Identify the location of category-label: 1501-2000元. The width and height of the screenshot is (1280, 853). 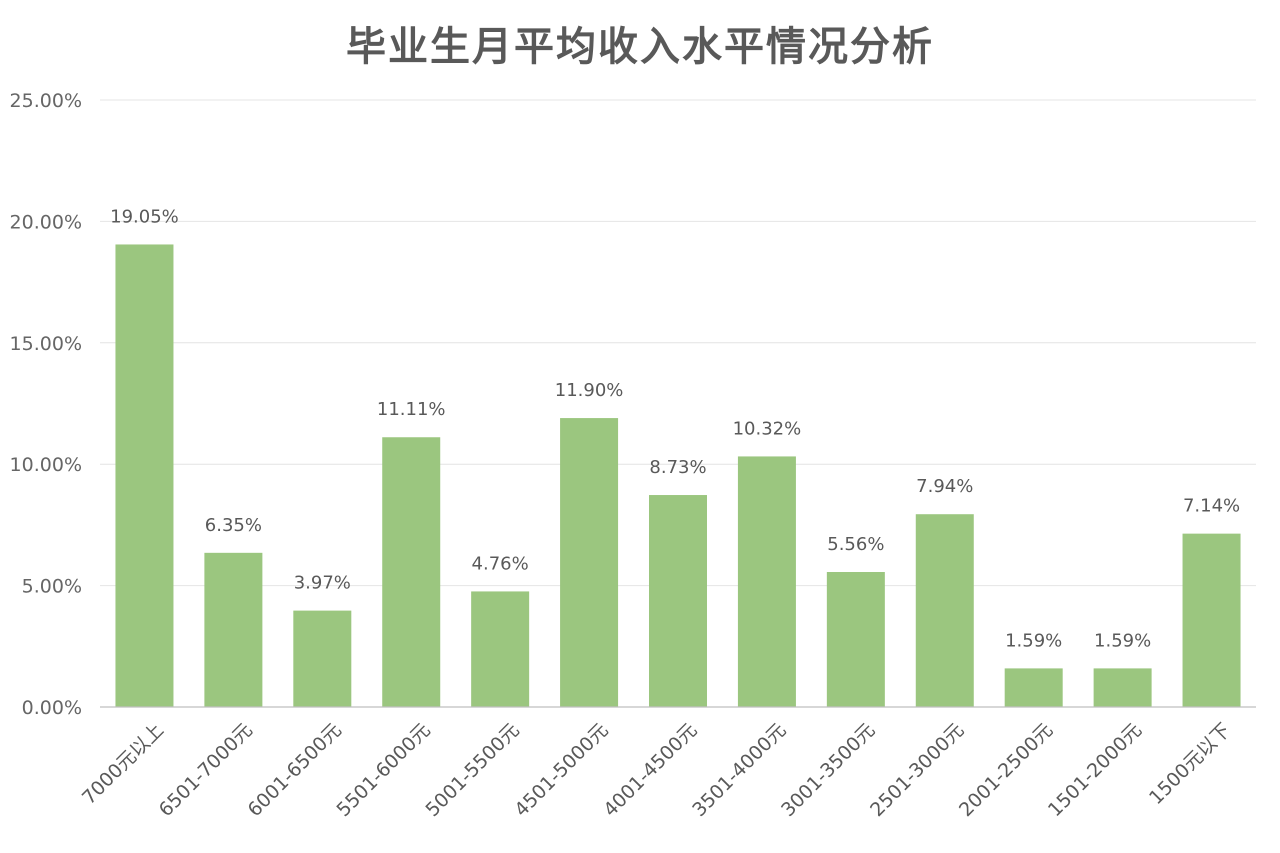
(1095, 770).